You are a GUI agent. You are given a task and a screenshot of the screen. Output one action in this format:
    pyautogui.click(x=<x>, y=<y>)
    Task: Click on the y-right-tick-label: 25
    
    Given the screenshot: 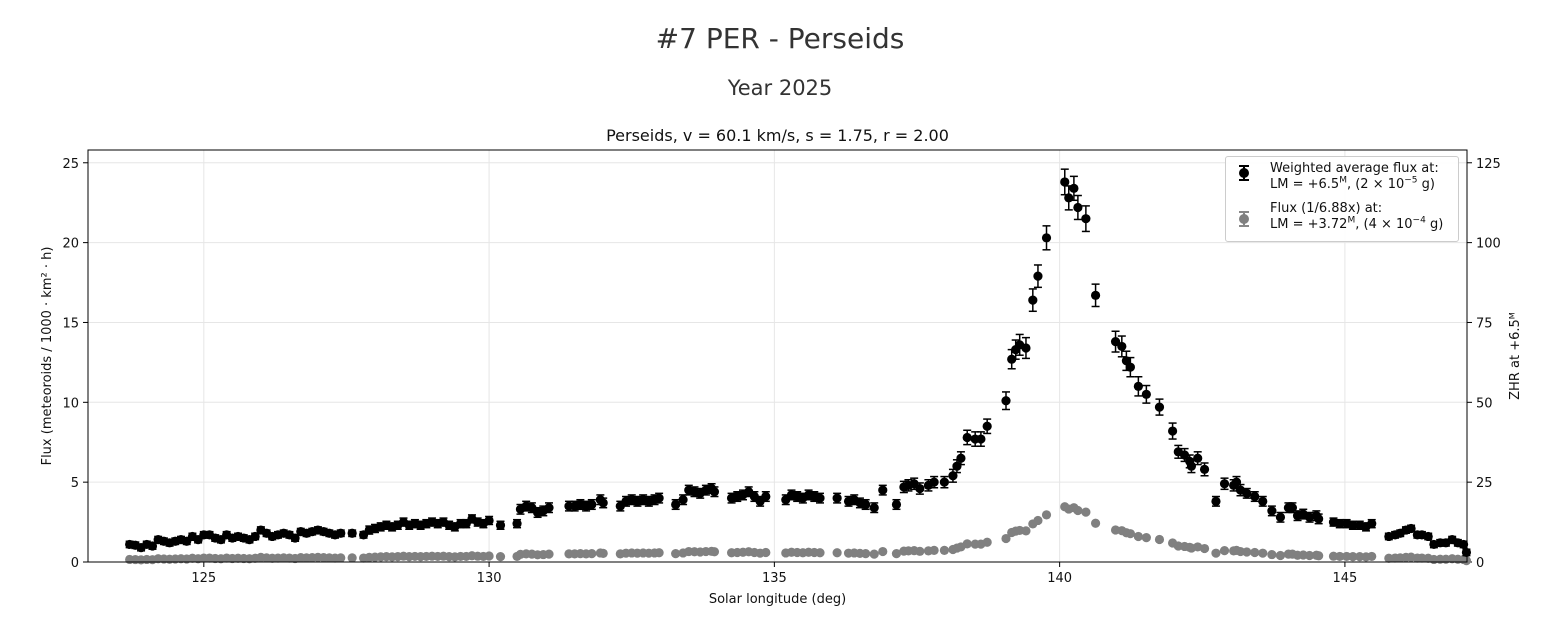 What is the action you would take?
    pyautogui.click(x=1484, y=483)
    